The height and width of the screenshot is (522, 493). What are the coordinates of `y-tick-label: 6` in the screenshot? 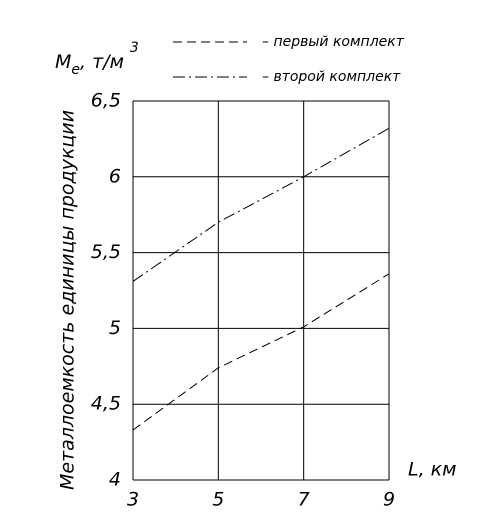 It's located at (115, 176).